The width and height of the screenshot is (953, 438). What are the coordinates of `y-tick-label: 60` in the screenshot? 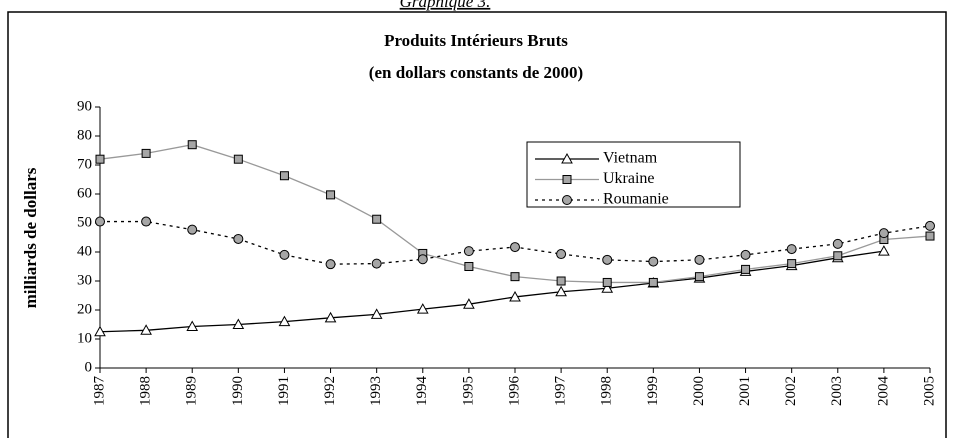 It's located at (84, 193).